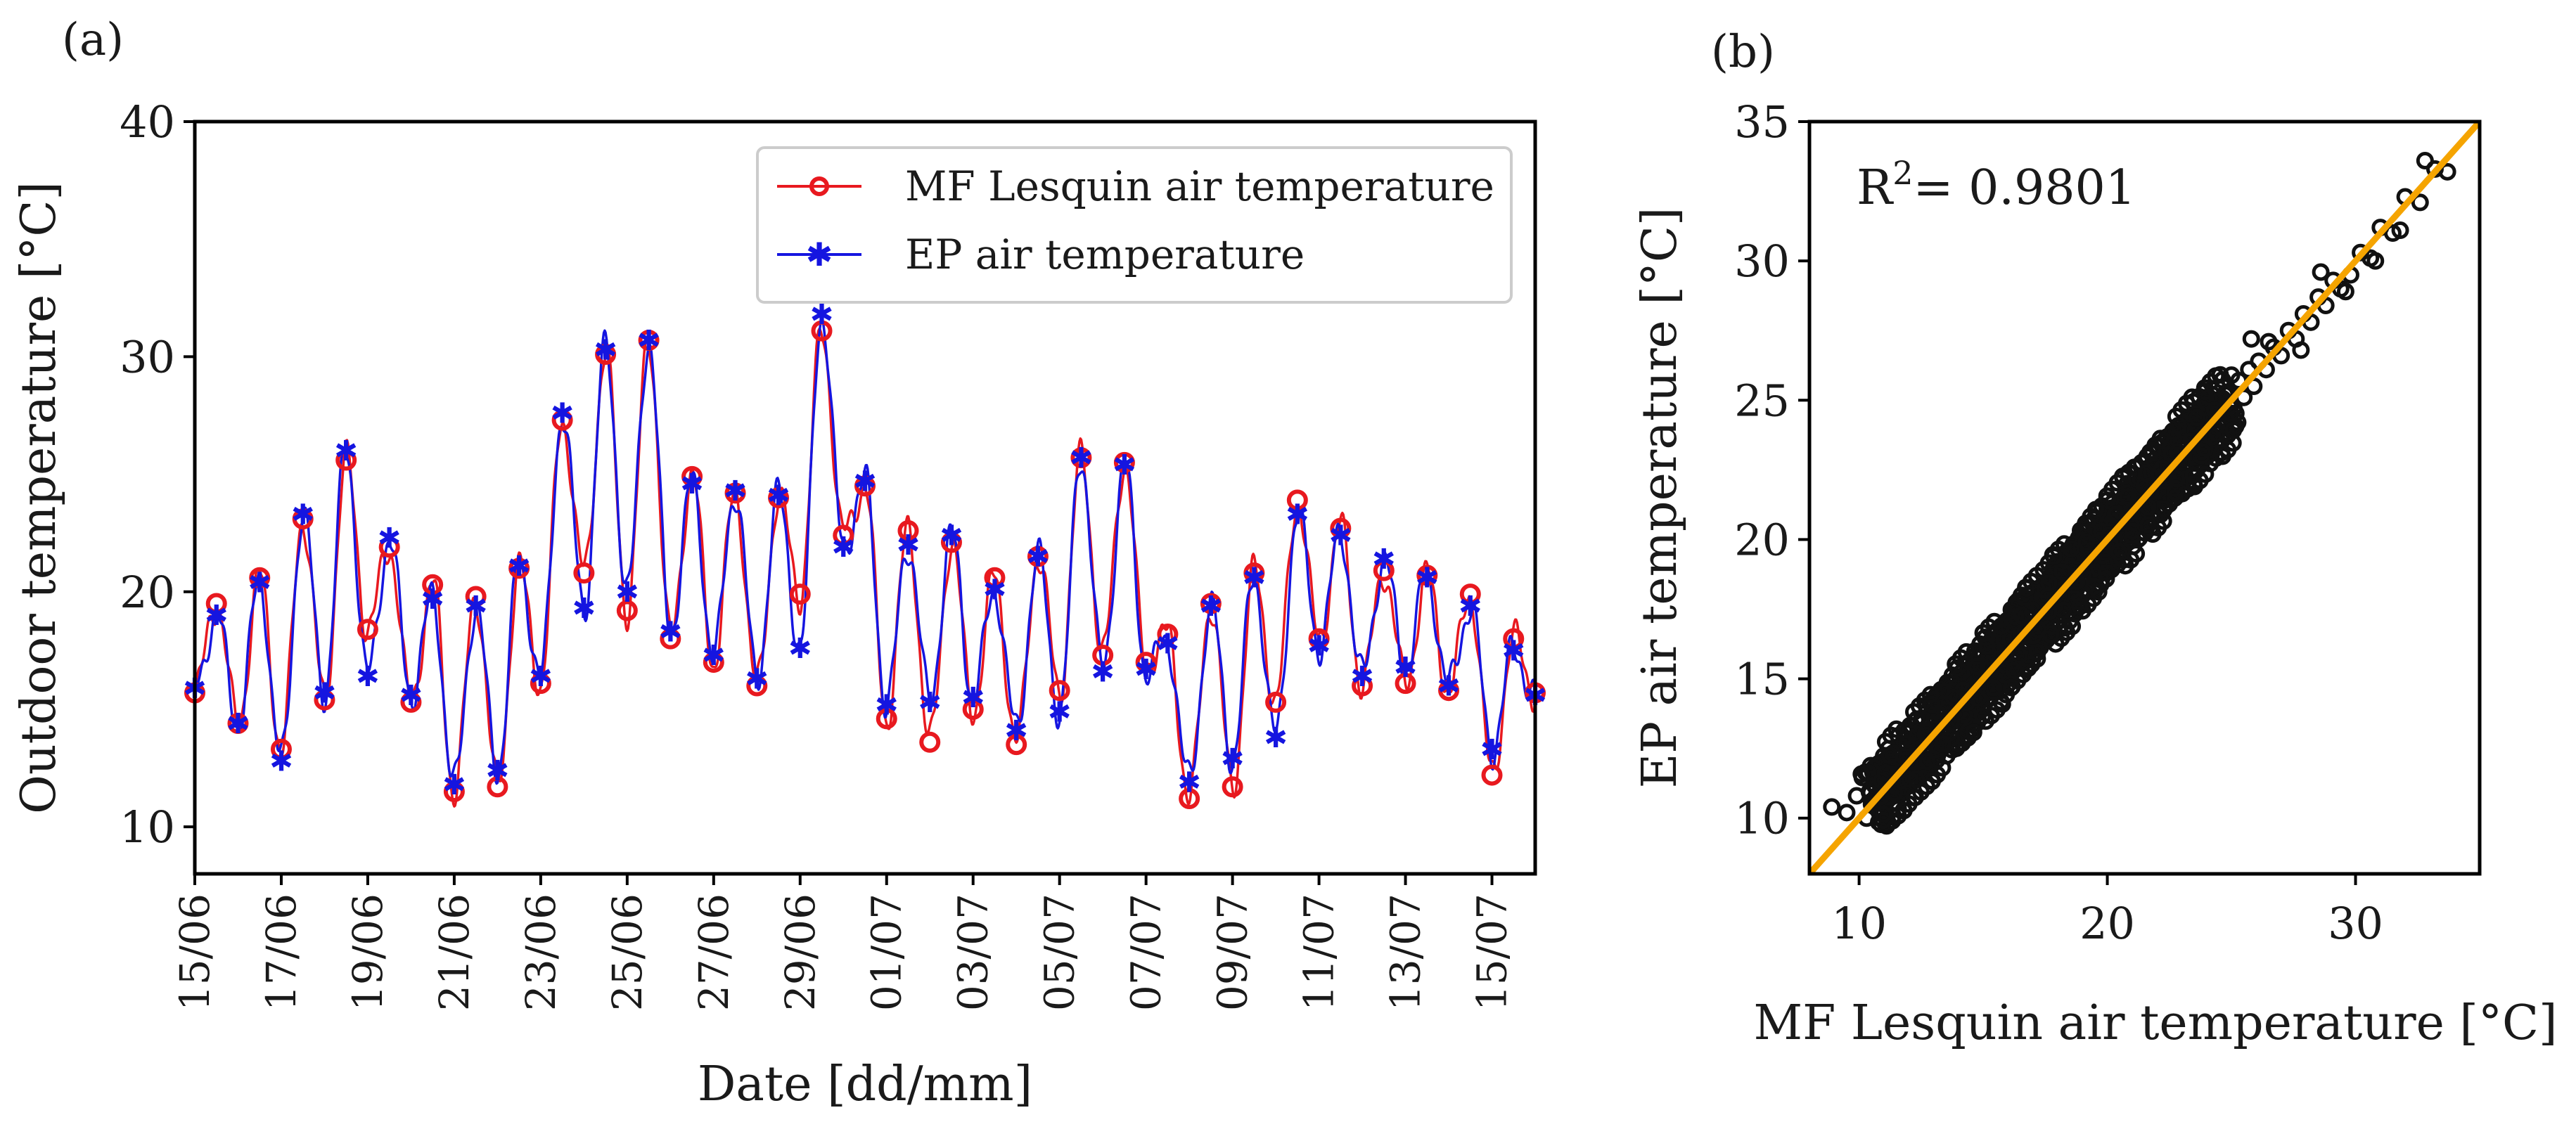 Image resolution: width=2576 pixels, height=1122 pixels. Describe the element at coordinates (147, 122) in the screenshot. I see `y-tick-label: 40` at that location.